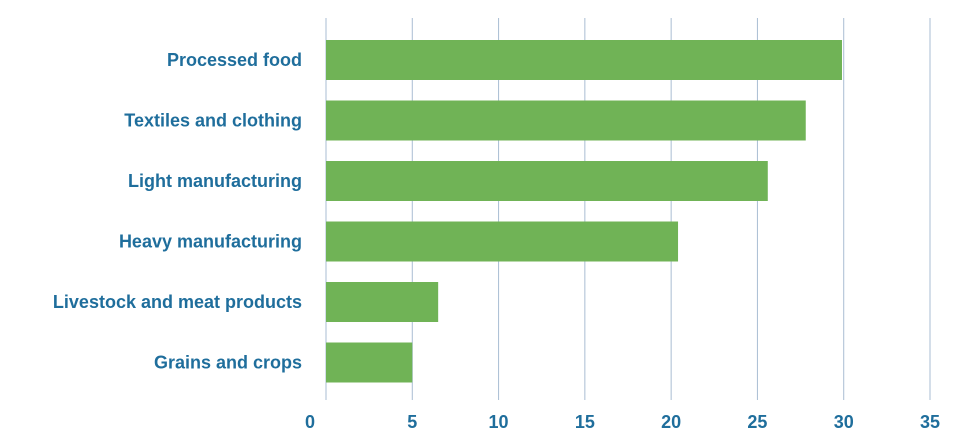  Describe the element at coordinates (177, 302) in the screenshot. I see `category-label: Livestock and meat products` at that location.